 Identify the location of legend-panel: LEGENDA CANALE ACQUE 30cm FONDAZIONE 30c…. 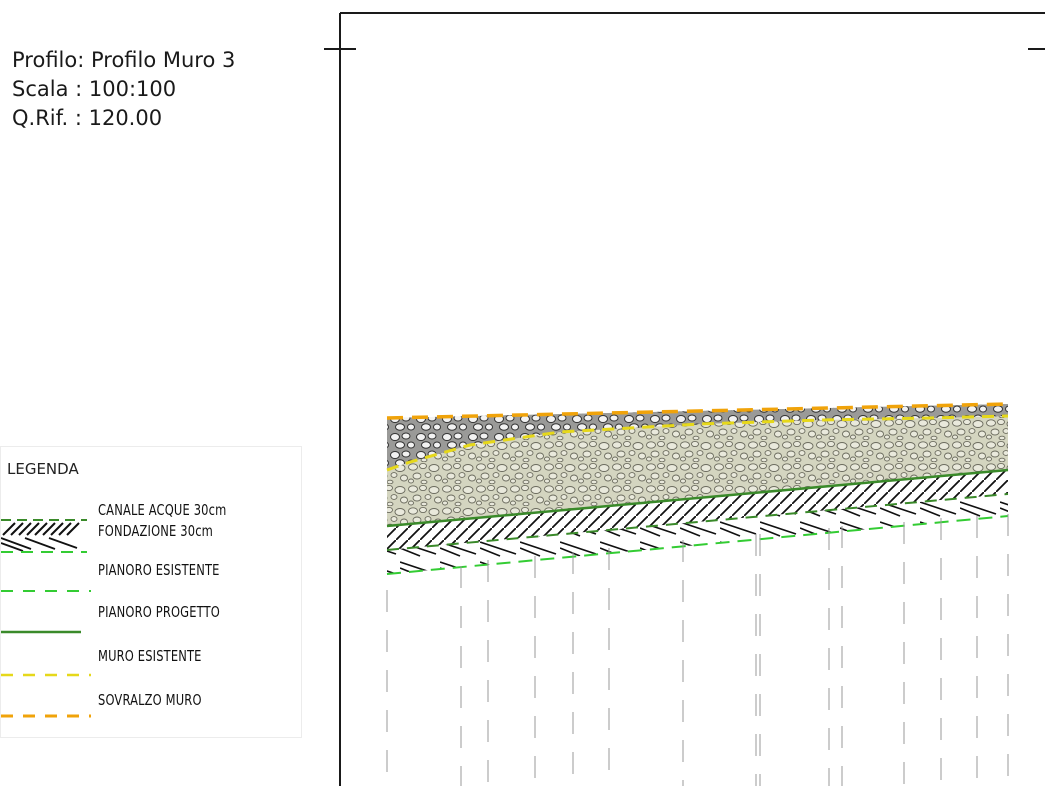
(151, 592).